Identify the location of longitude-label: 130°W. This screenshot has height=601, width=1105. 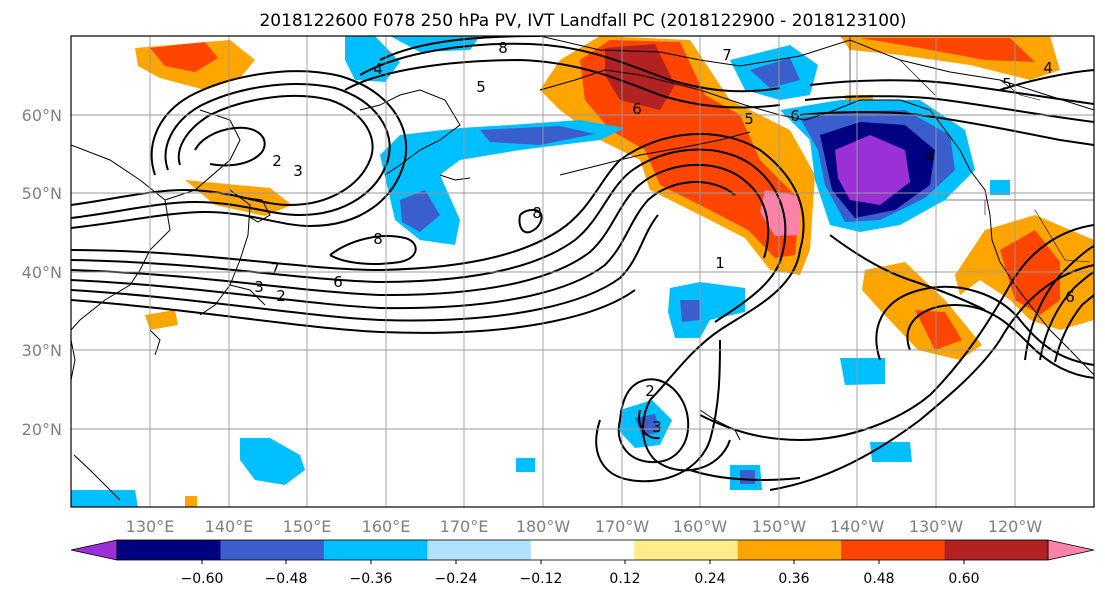
(936, 526).